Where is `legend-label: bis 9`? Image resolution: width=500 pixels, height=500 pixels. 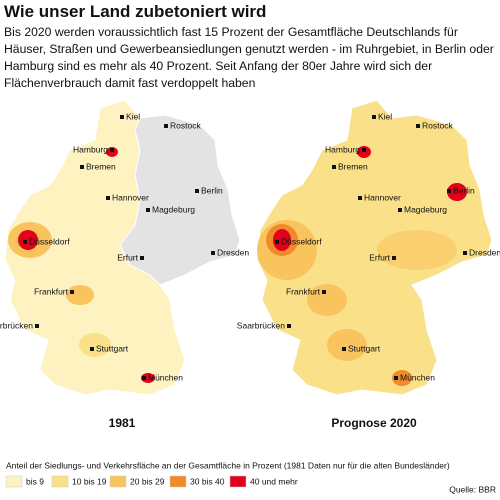
legend-label: bis 9 is located at coordinates (35, 481).